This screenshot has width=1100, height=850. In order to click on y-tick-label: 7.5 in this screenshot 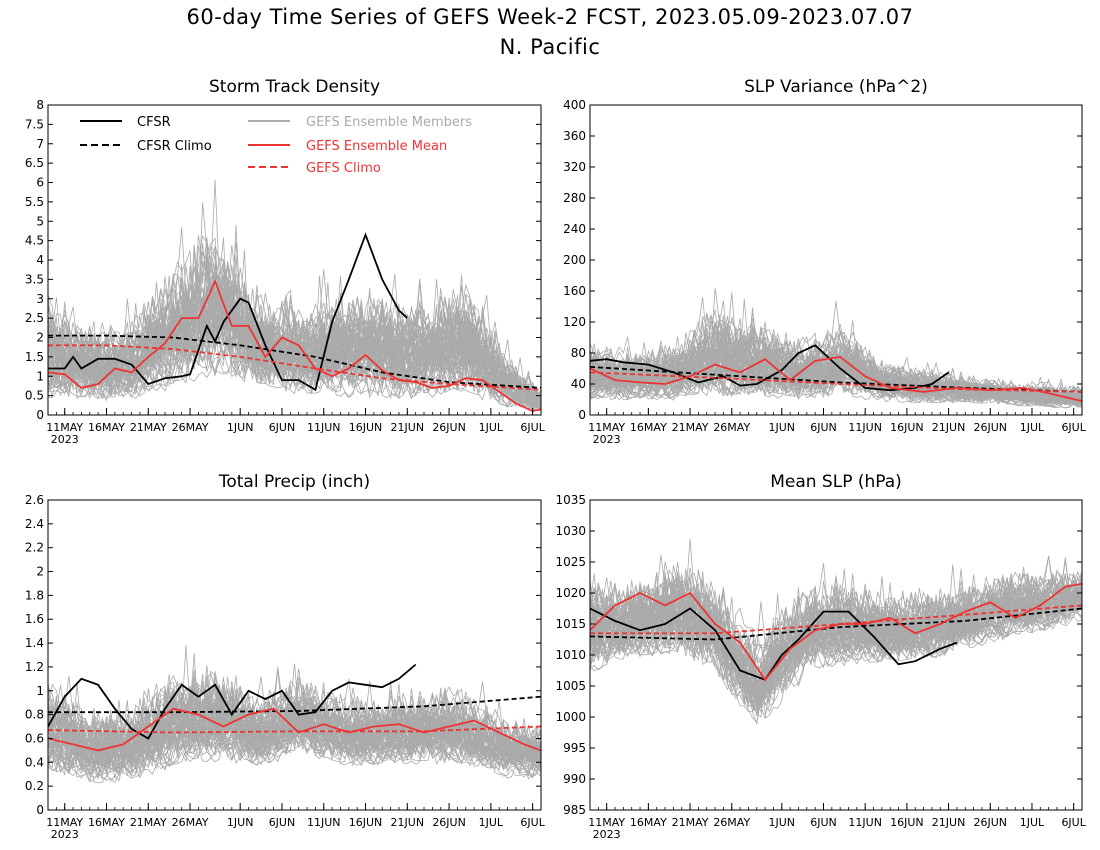, I will do `click(34, 124)`.